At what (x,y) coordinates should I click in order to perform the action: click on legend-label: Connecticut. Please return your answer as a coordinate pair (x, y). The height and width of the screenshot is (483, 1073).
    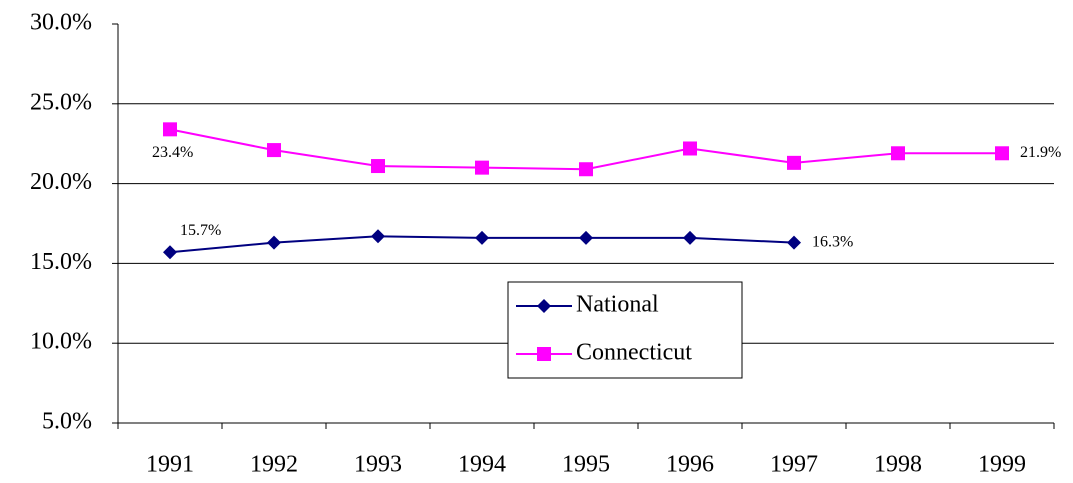
    Looking at the image, I should click on (634, 353).